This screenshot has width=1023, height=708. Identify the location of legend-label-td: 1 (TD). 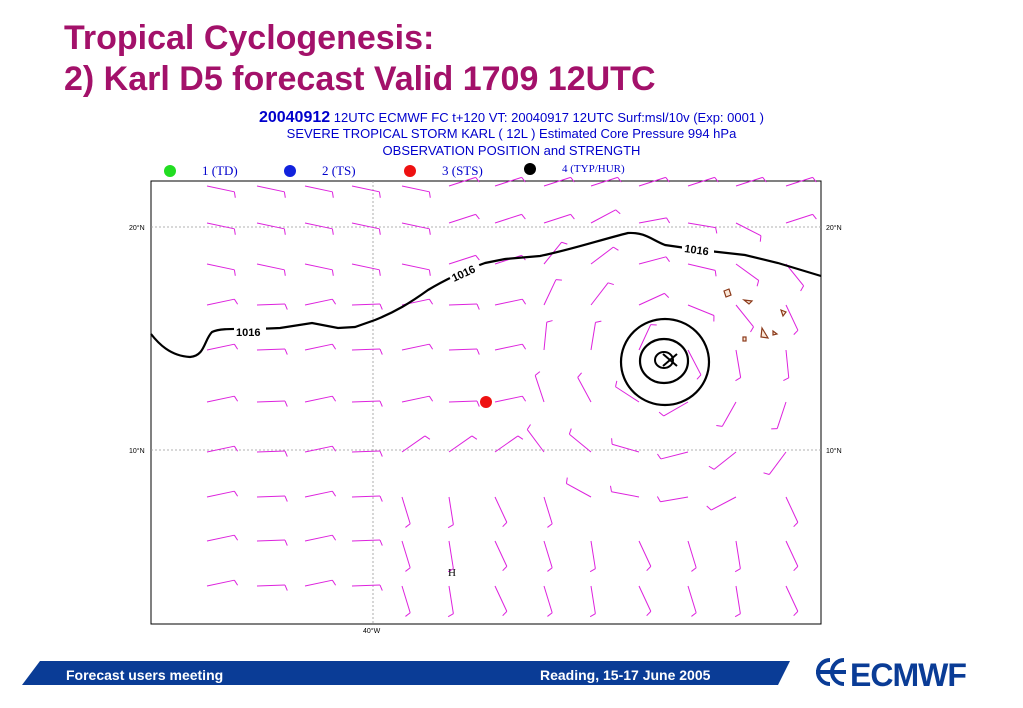
(220, 170).